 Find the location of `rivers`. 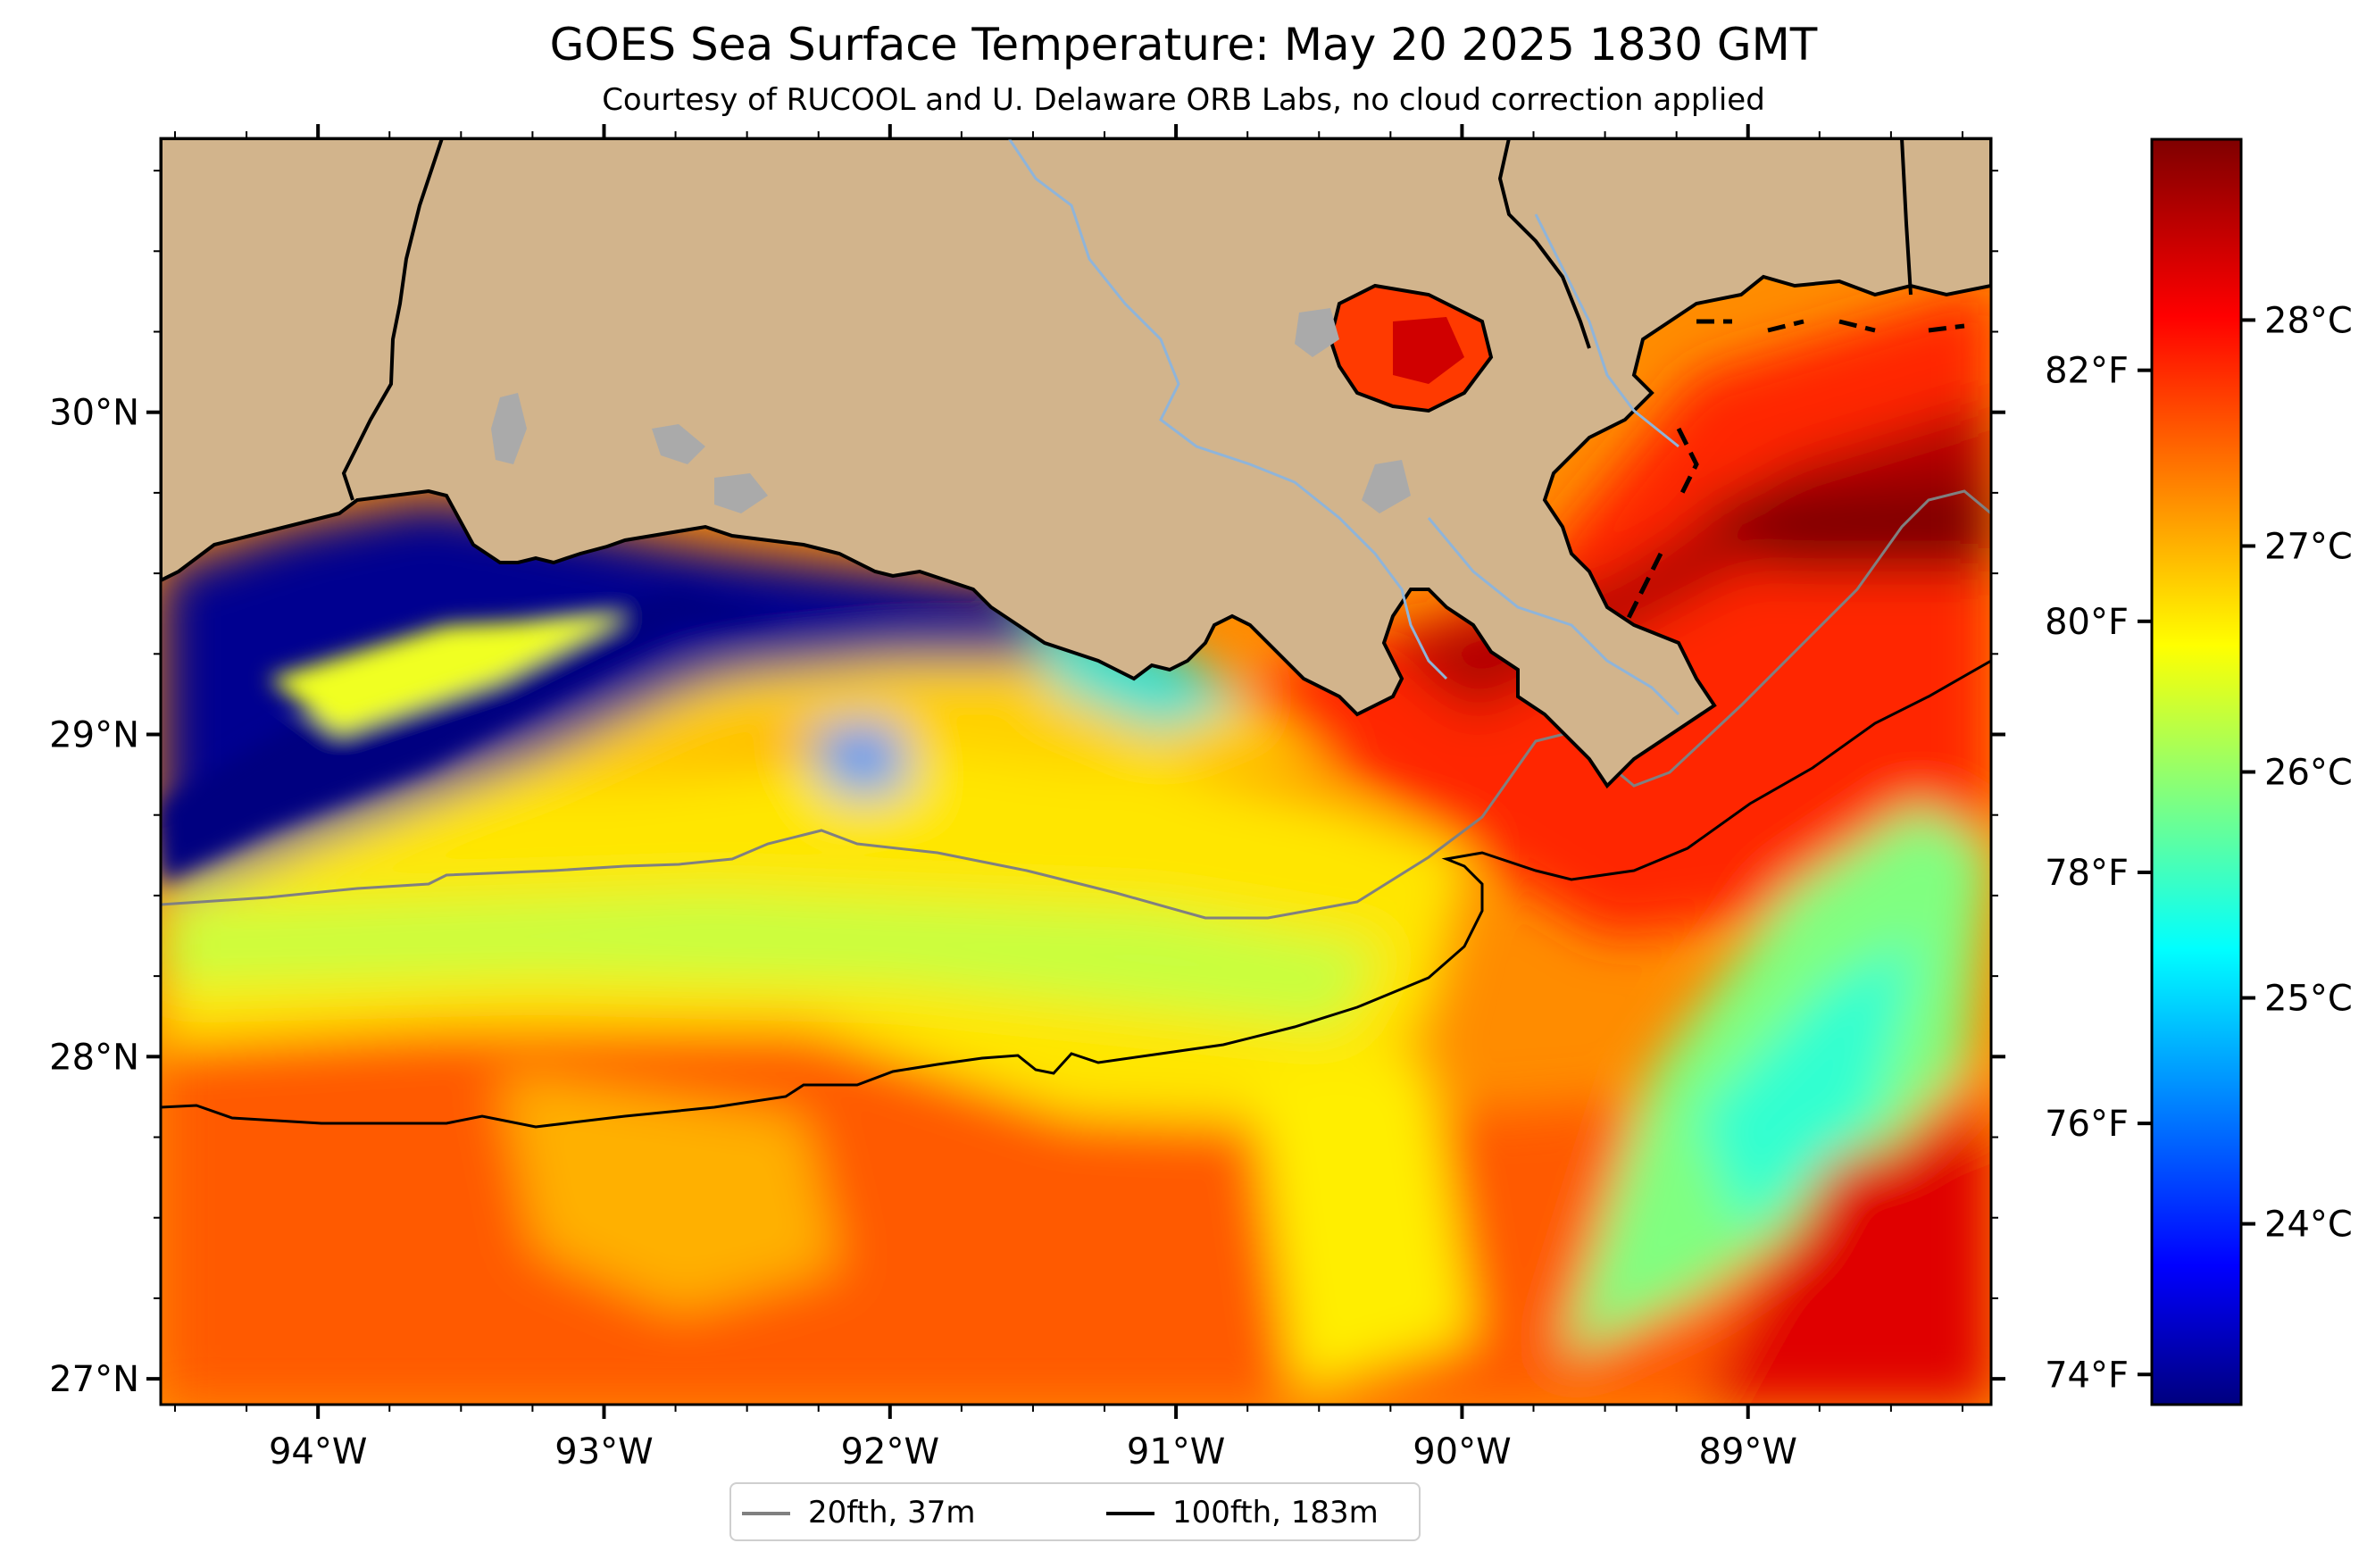

rivers is located at coordinates (1343, 427).